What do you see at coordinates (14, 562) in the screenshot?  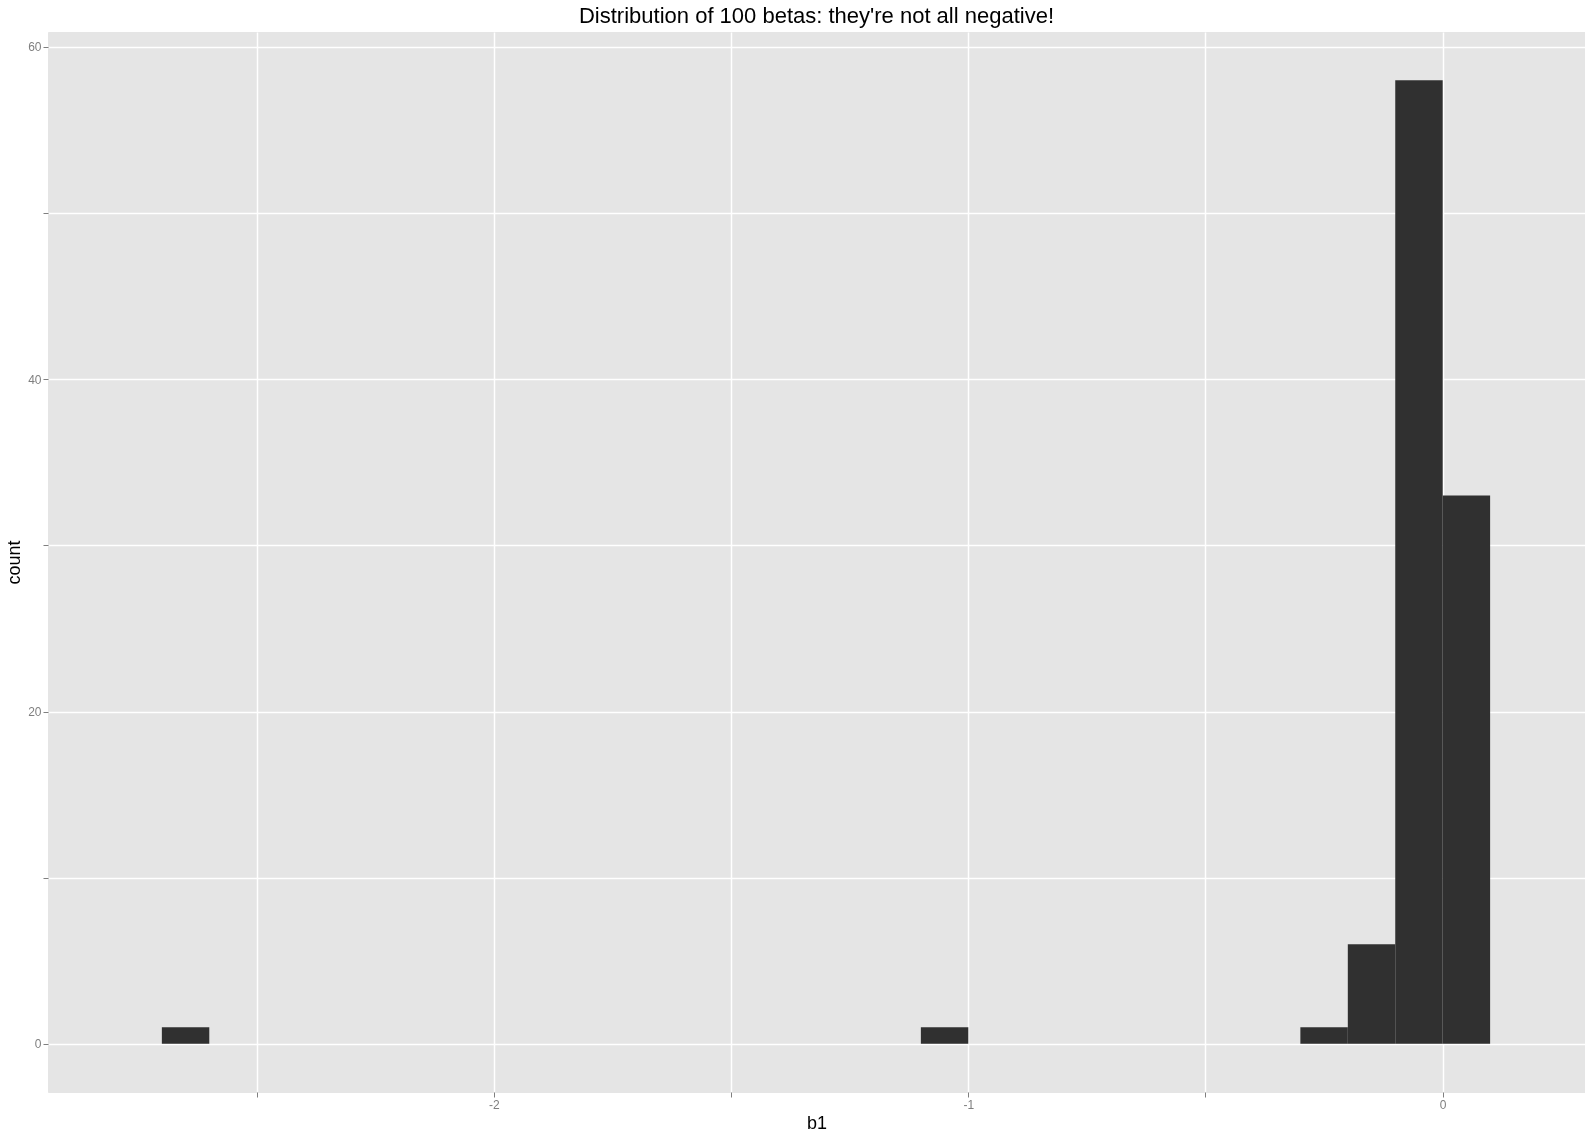 I see `y-axis-title: count` at bounding box center [14, 562].